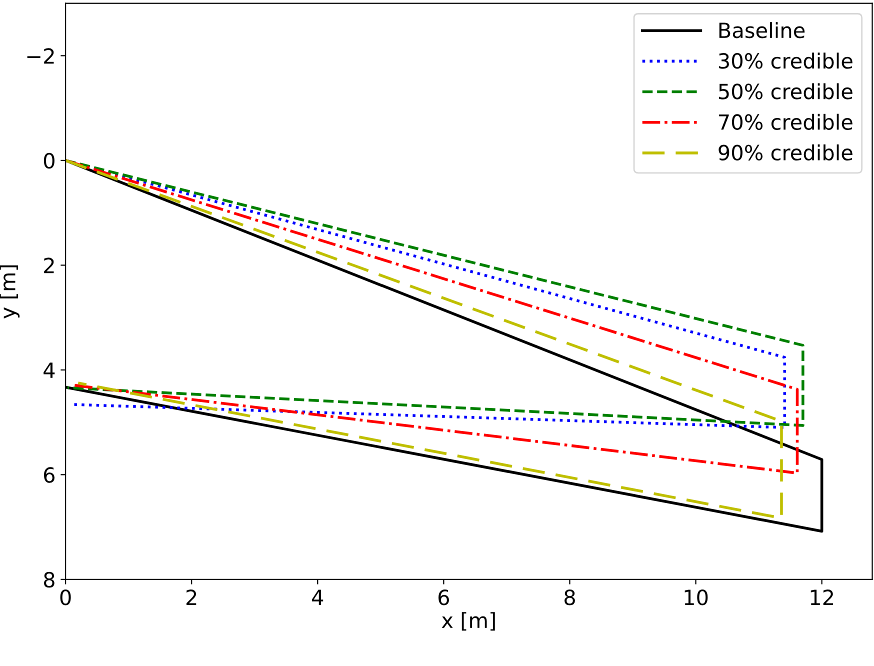  What do you see at coordinates (569, 598) in the screenshot?
I see `x-tick-label: 8` at bounding box center [569, 598].